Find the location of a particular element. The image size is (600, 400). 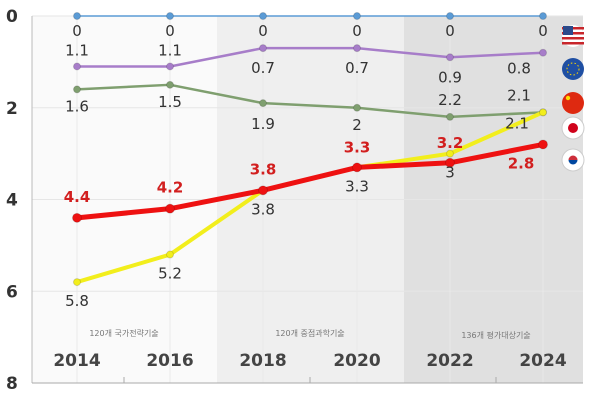

data-label: 4.2 is located at coordinates (170, 188).